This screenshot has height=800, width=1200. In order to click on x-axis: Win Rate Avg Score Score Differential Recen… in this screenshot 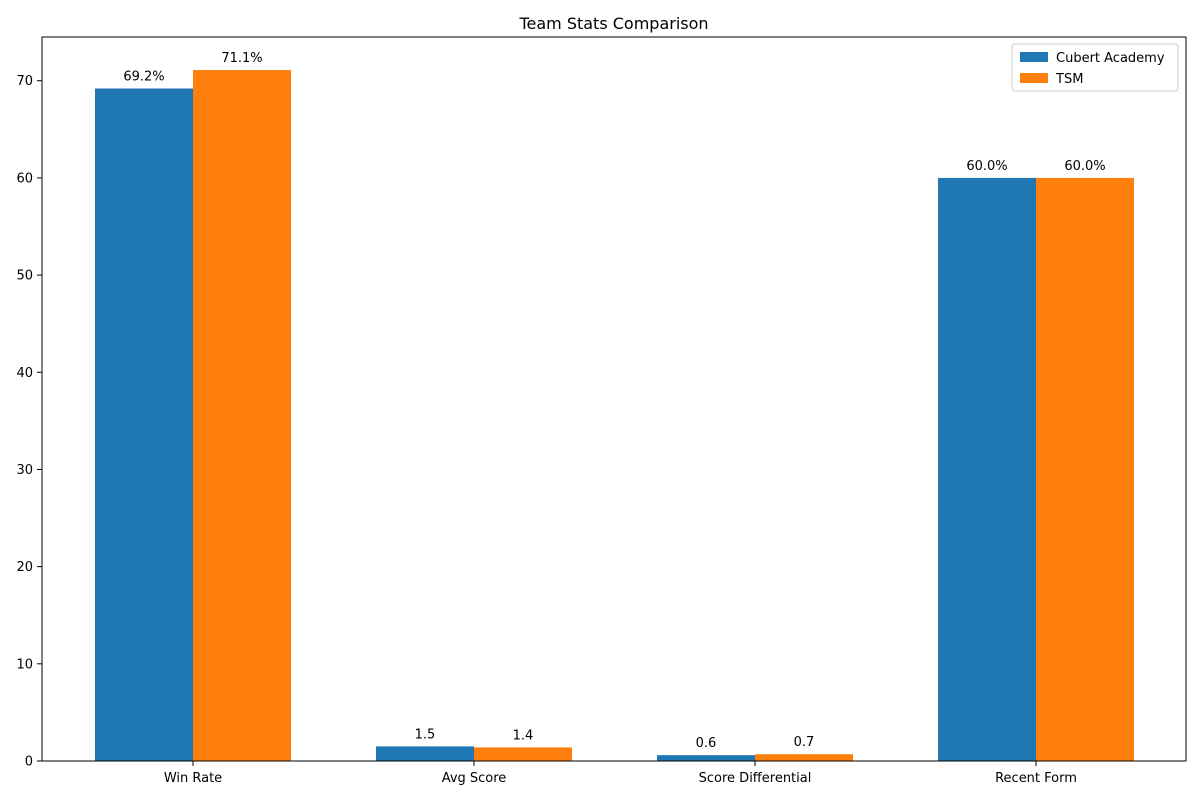, I will do `click(620, 773)`.